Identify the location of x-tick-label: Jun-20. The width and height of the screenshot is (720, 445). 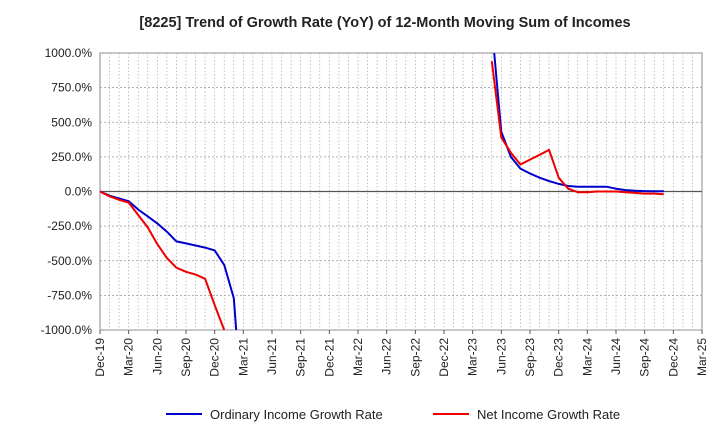
(157, 356).